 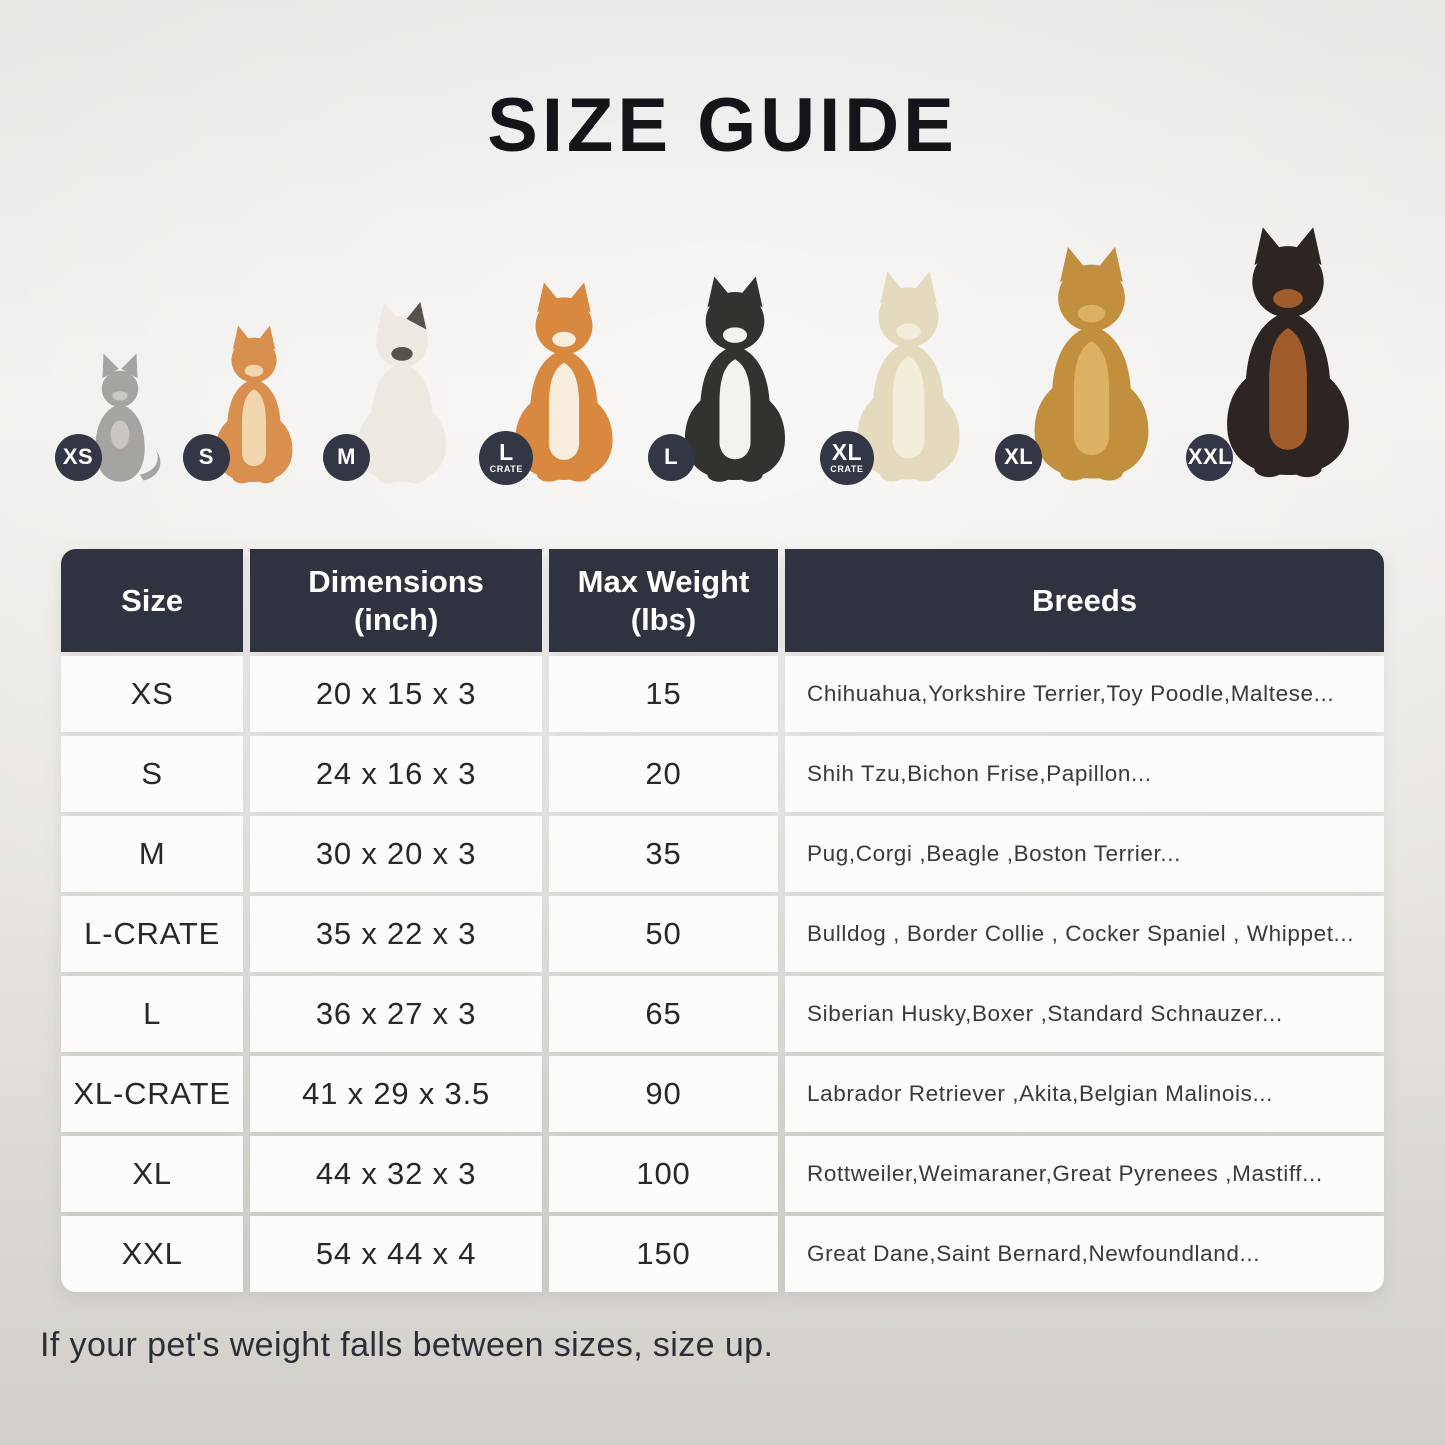 I want to click on size-badge-xl: XL, so click(x=1019, y=457).